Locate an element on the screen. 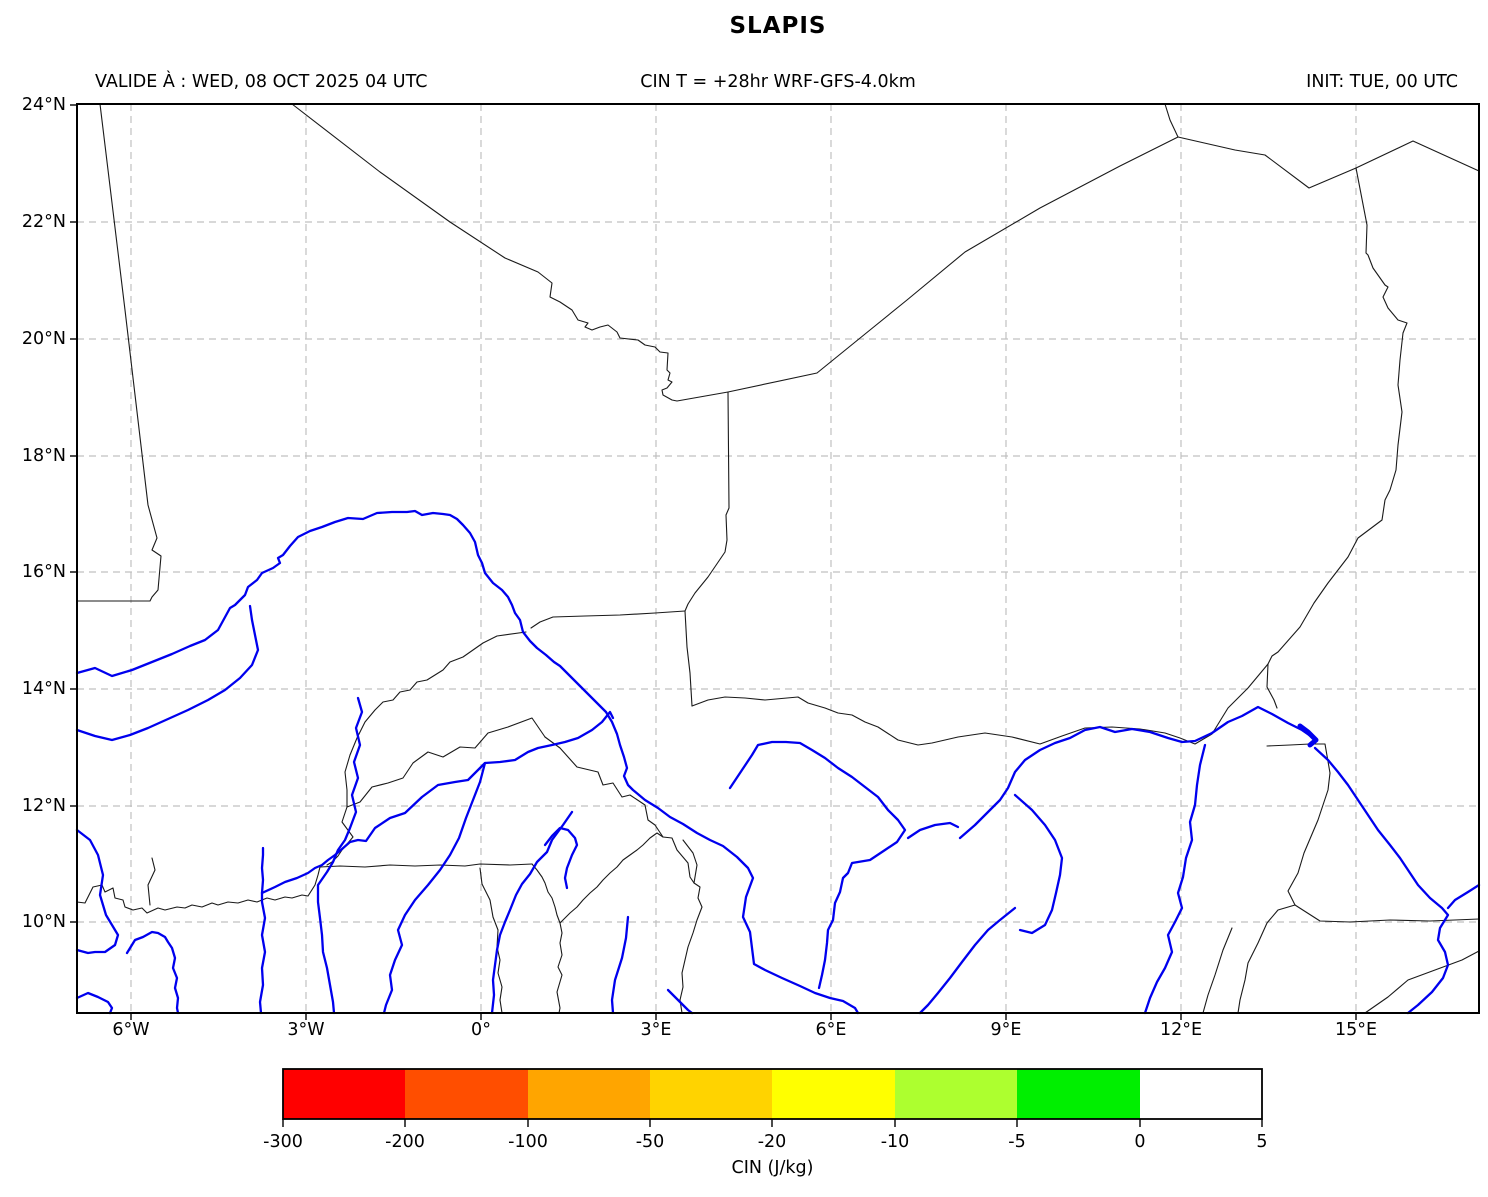 This screenshot has width=1488, height=1197. x-tick-label: 12°E is located at coordinates (1181, 1030).